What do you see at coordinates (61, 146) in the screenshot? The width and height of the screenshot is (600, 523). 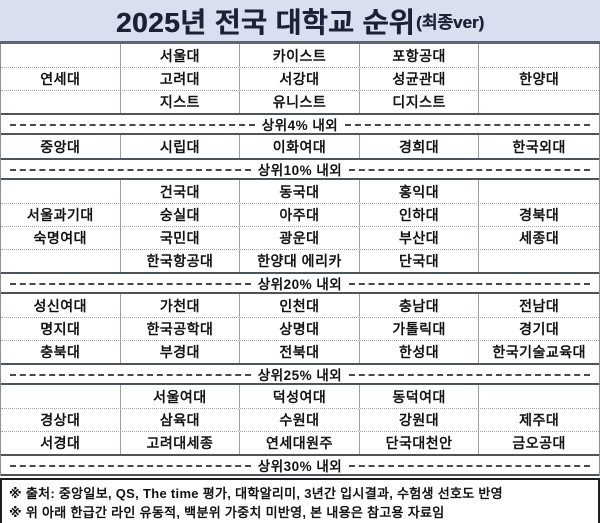 I see `university-cell: 중앙대` at bounding box center [61, 146].